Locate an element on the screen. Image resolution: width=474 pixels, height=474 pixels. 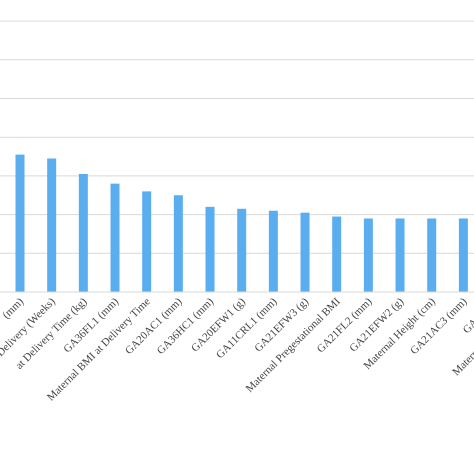
x-tick-label: (mm) is located at coordinates (13, 308).